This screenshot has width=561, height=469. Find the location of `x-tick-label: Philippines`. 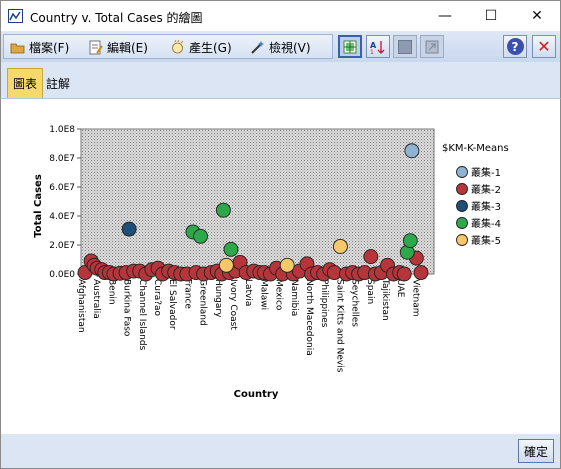

x-tick-label: Philippines is located at coordinates (324, 303).